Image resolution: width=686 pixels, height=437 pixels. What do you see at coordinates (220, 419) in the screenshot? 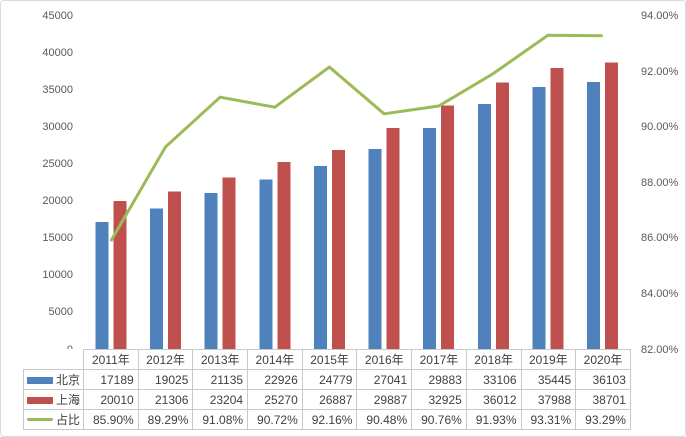
I see `value-cell-zhanbi: 91.08%` at bounding box center [220, 419].